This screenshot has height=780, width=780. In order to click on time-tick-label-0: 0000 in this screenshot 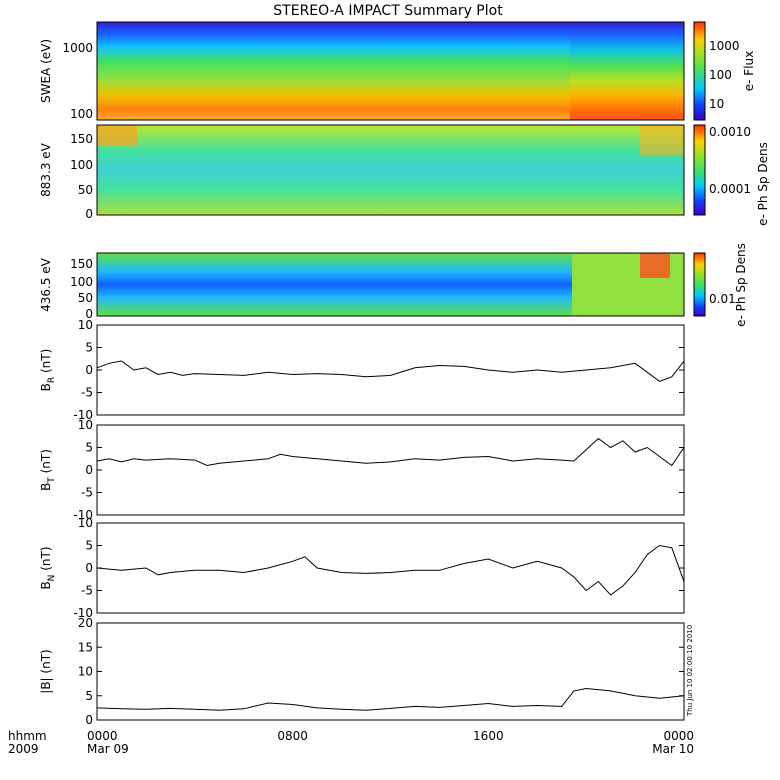, I will do `click(102, 736)`.